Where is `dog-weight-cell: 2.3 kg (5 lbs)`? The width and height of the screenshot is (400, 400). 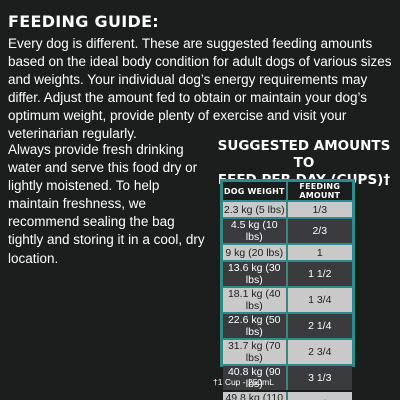
dog-weight-cell: 2.3 kg (5 lbs) is located at coordinates (255, 209).